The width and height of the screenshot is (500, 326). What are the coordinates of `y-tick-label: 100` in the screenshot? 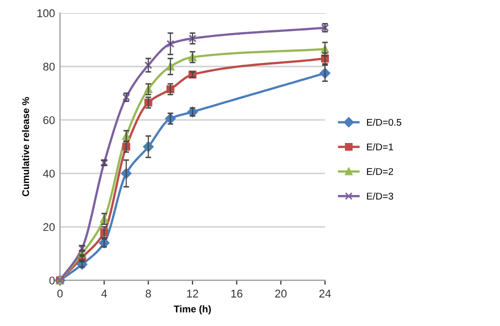 It's located at (46, 13).